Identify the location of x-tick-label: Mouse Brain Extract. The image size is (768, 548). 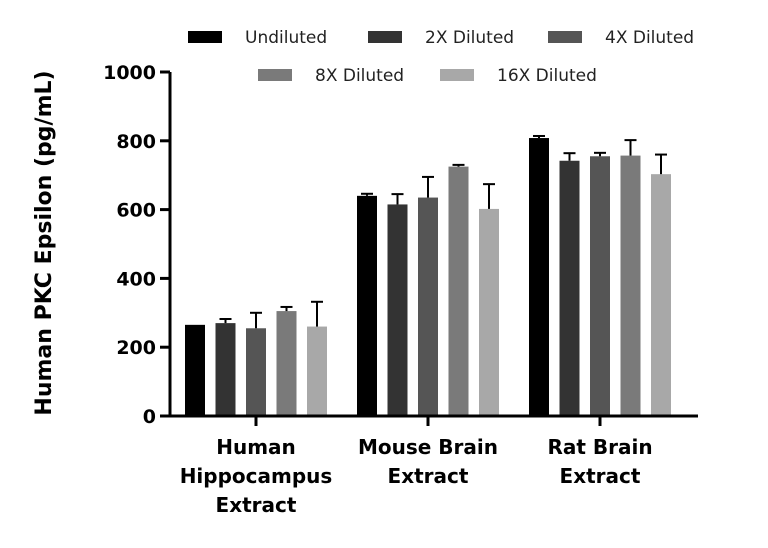
(428, 461).